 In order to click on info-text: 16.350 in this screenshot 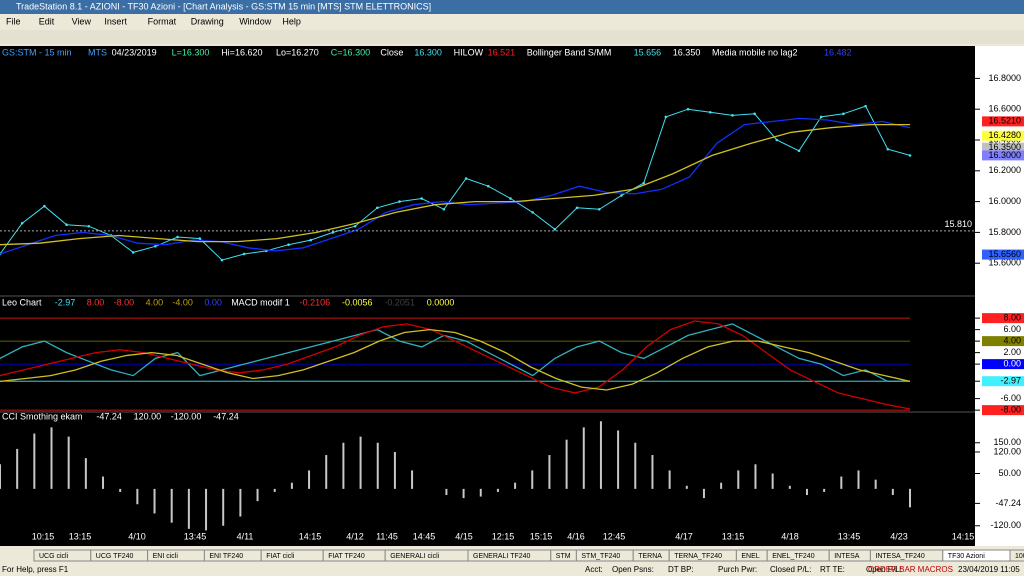, I will do `click(687, 52)`.